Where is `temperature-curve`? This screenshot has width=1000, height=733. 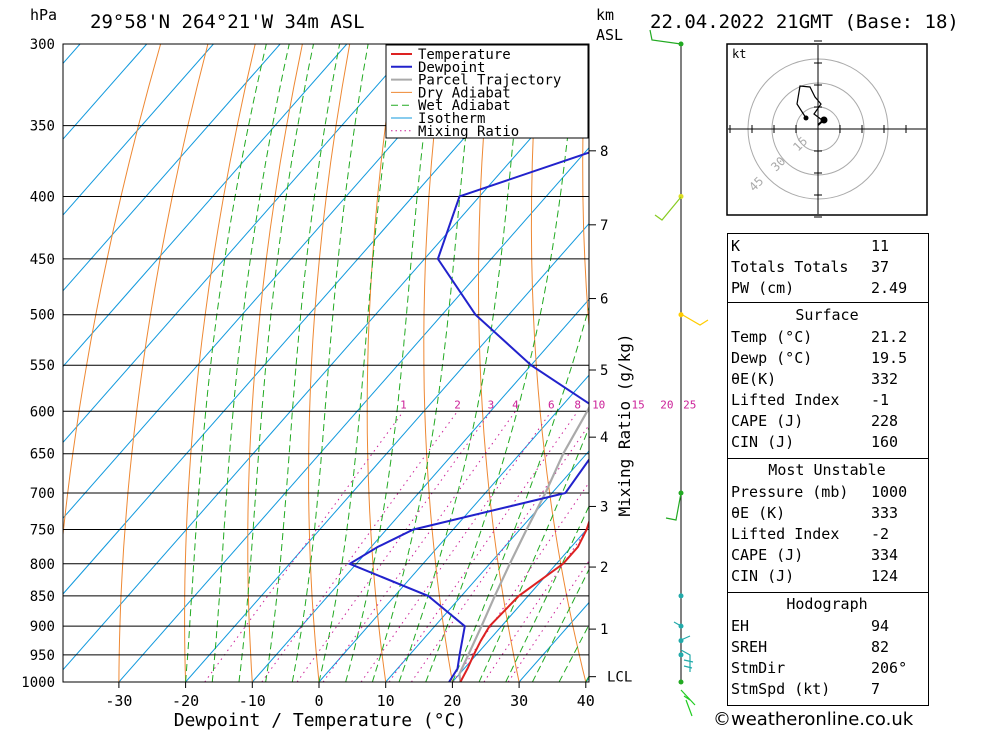
temperature-curve is located at coordinates (524, 600).